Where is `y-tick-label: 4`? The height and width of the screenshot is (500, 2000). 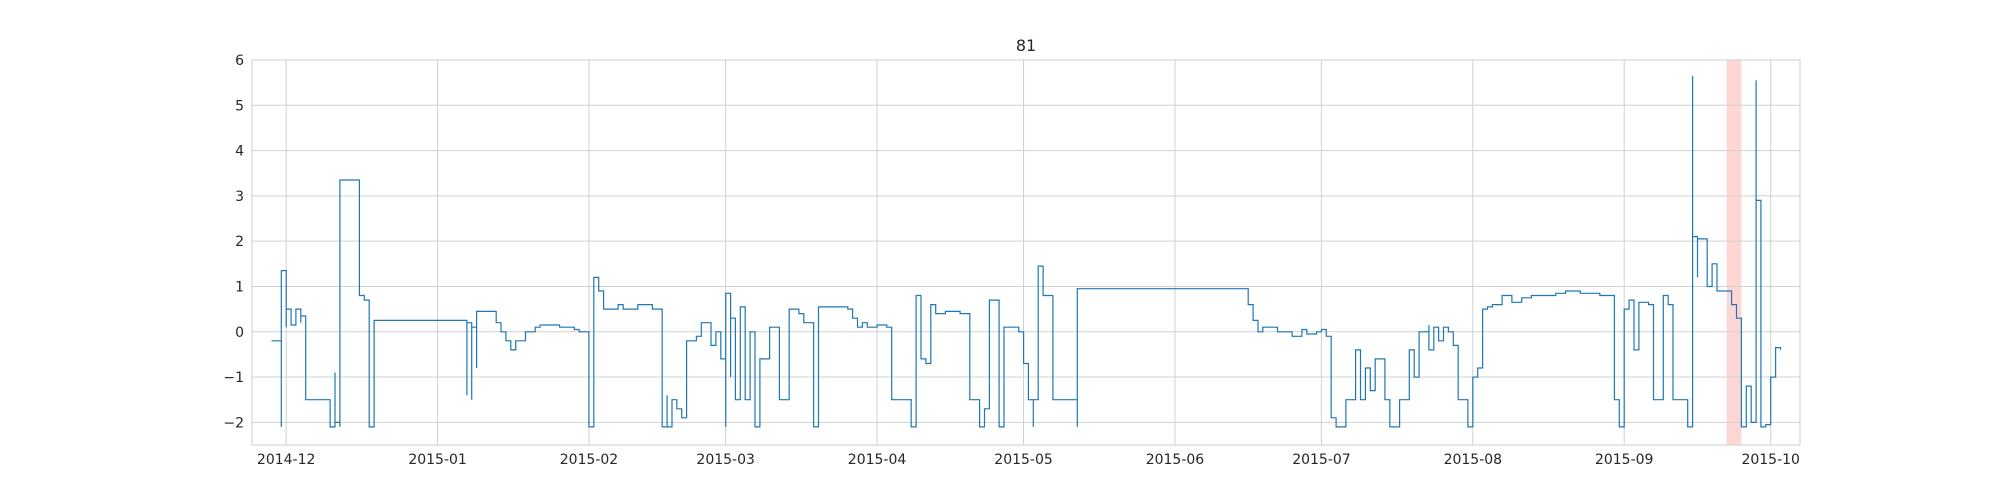 y-tick-label: 4 is located at coordinates (239, 152).